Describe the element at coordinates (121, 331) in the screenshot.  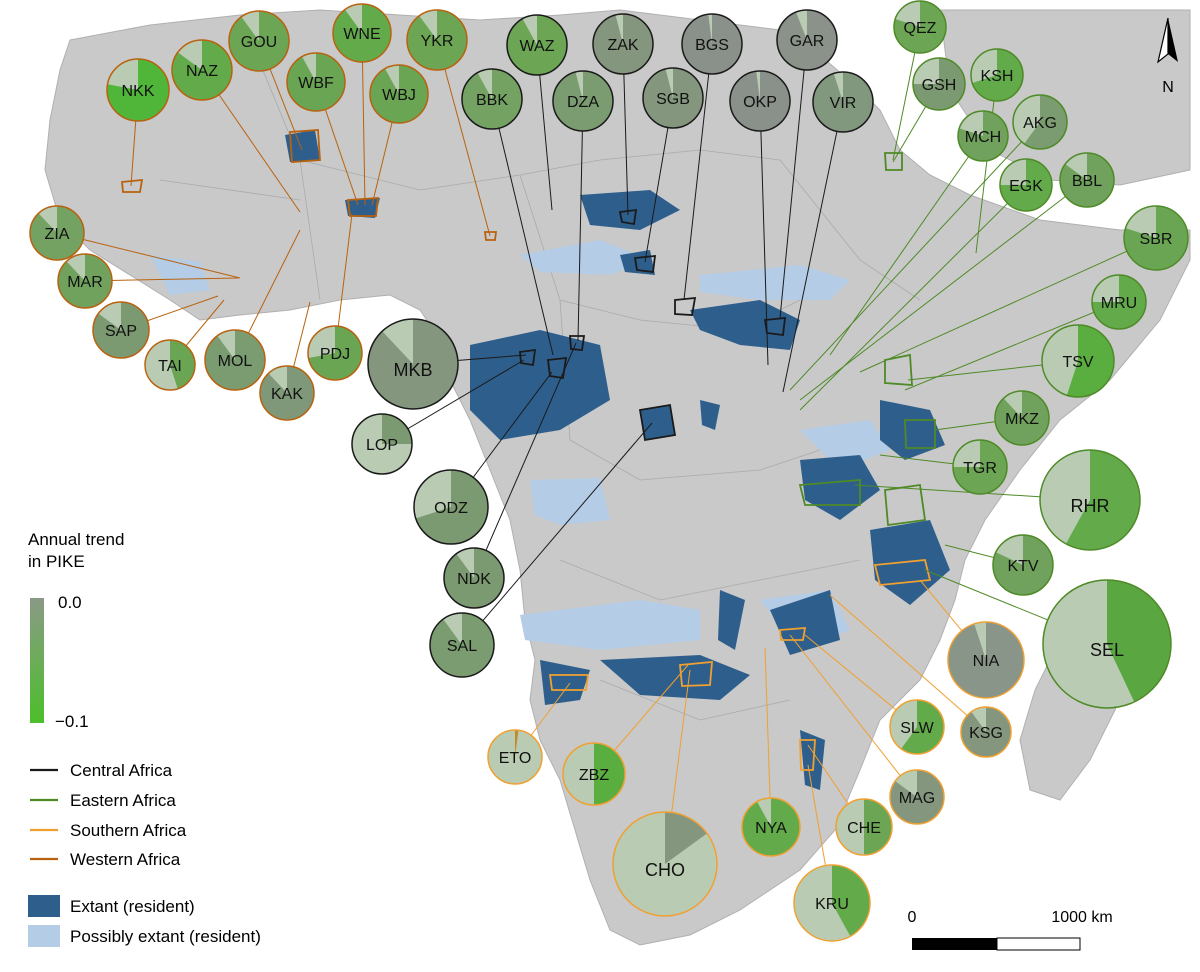
I see `sap-site-label: SAP` at that location.